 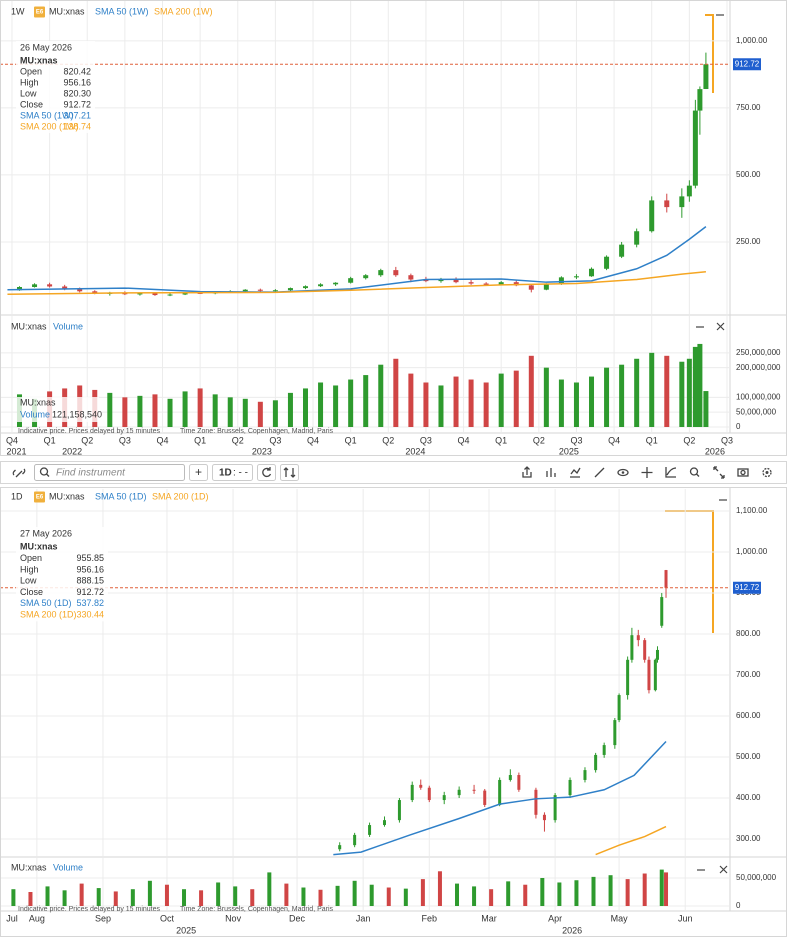 What do you see at coordinates (90, 569) in the screenshot?
I see `info-value: 956.16` at bounding box center [90, 569].